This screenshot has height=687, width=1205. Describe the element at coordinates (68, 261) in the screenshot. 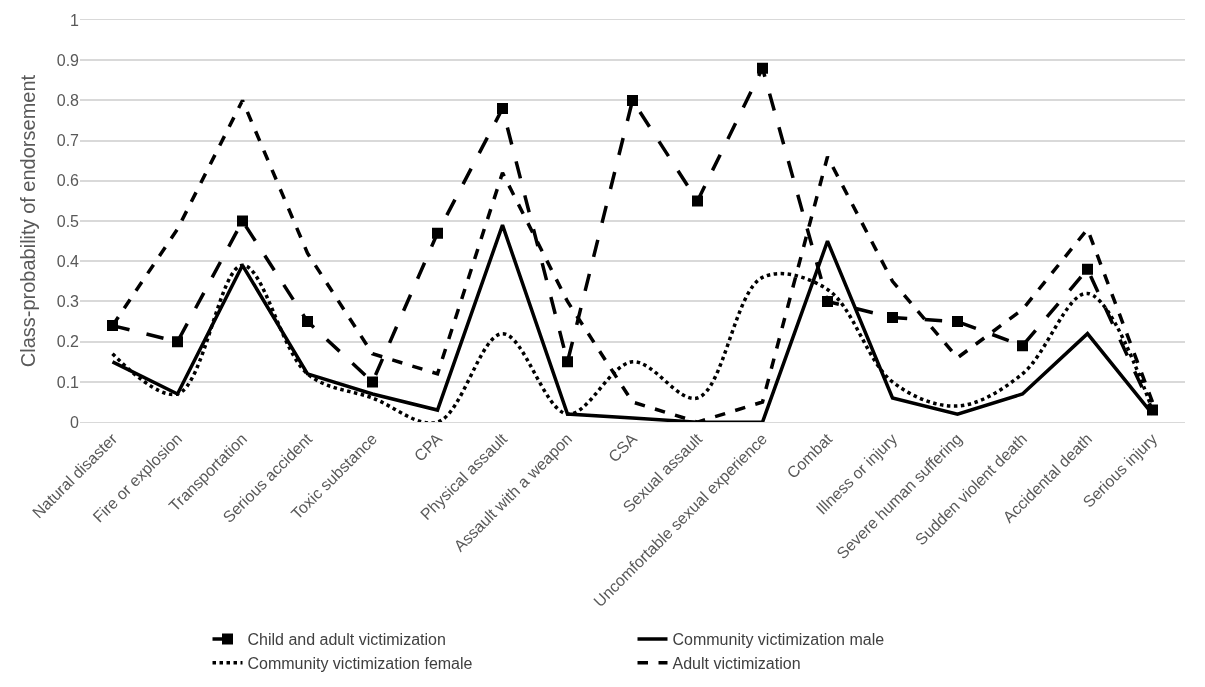

I see `y-tick-label: 0.4` at that location.